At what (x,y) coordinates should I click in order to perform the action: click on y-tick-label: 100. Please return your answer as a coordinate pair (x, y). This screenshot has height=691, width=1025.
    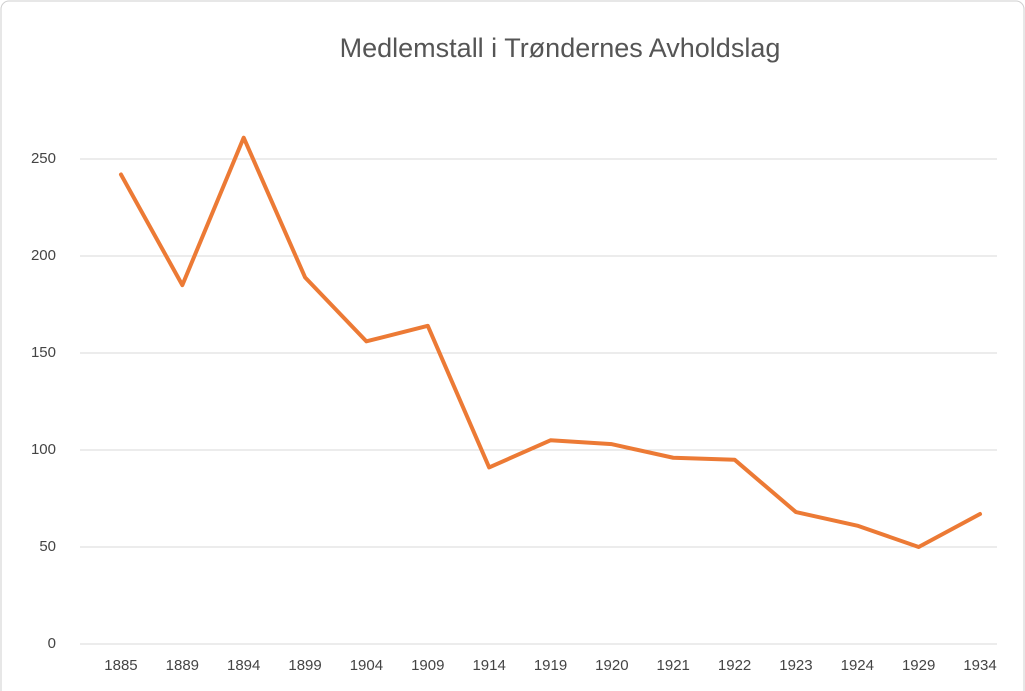
    Looking at the image, I should click on (43, 449).